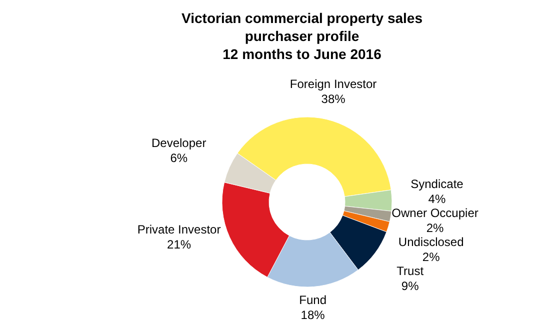 This screenshot has width=558, height=323. What do you see at coordinates (410, 286) in the screenshot?
I see `data-label: 9%` at bounding box center [410, 286].